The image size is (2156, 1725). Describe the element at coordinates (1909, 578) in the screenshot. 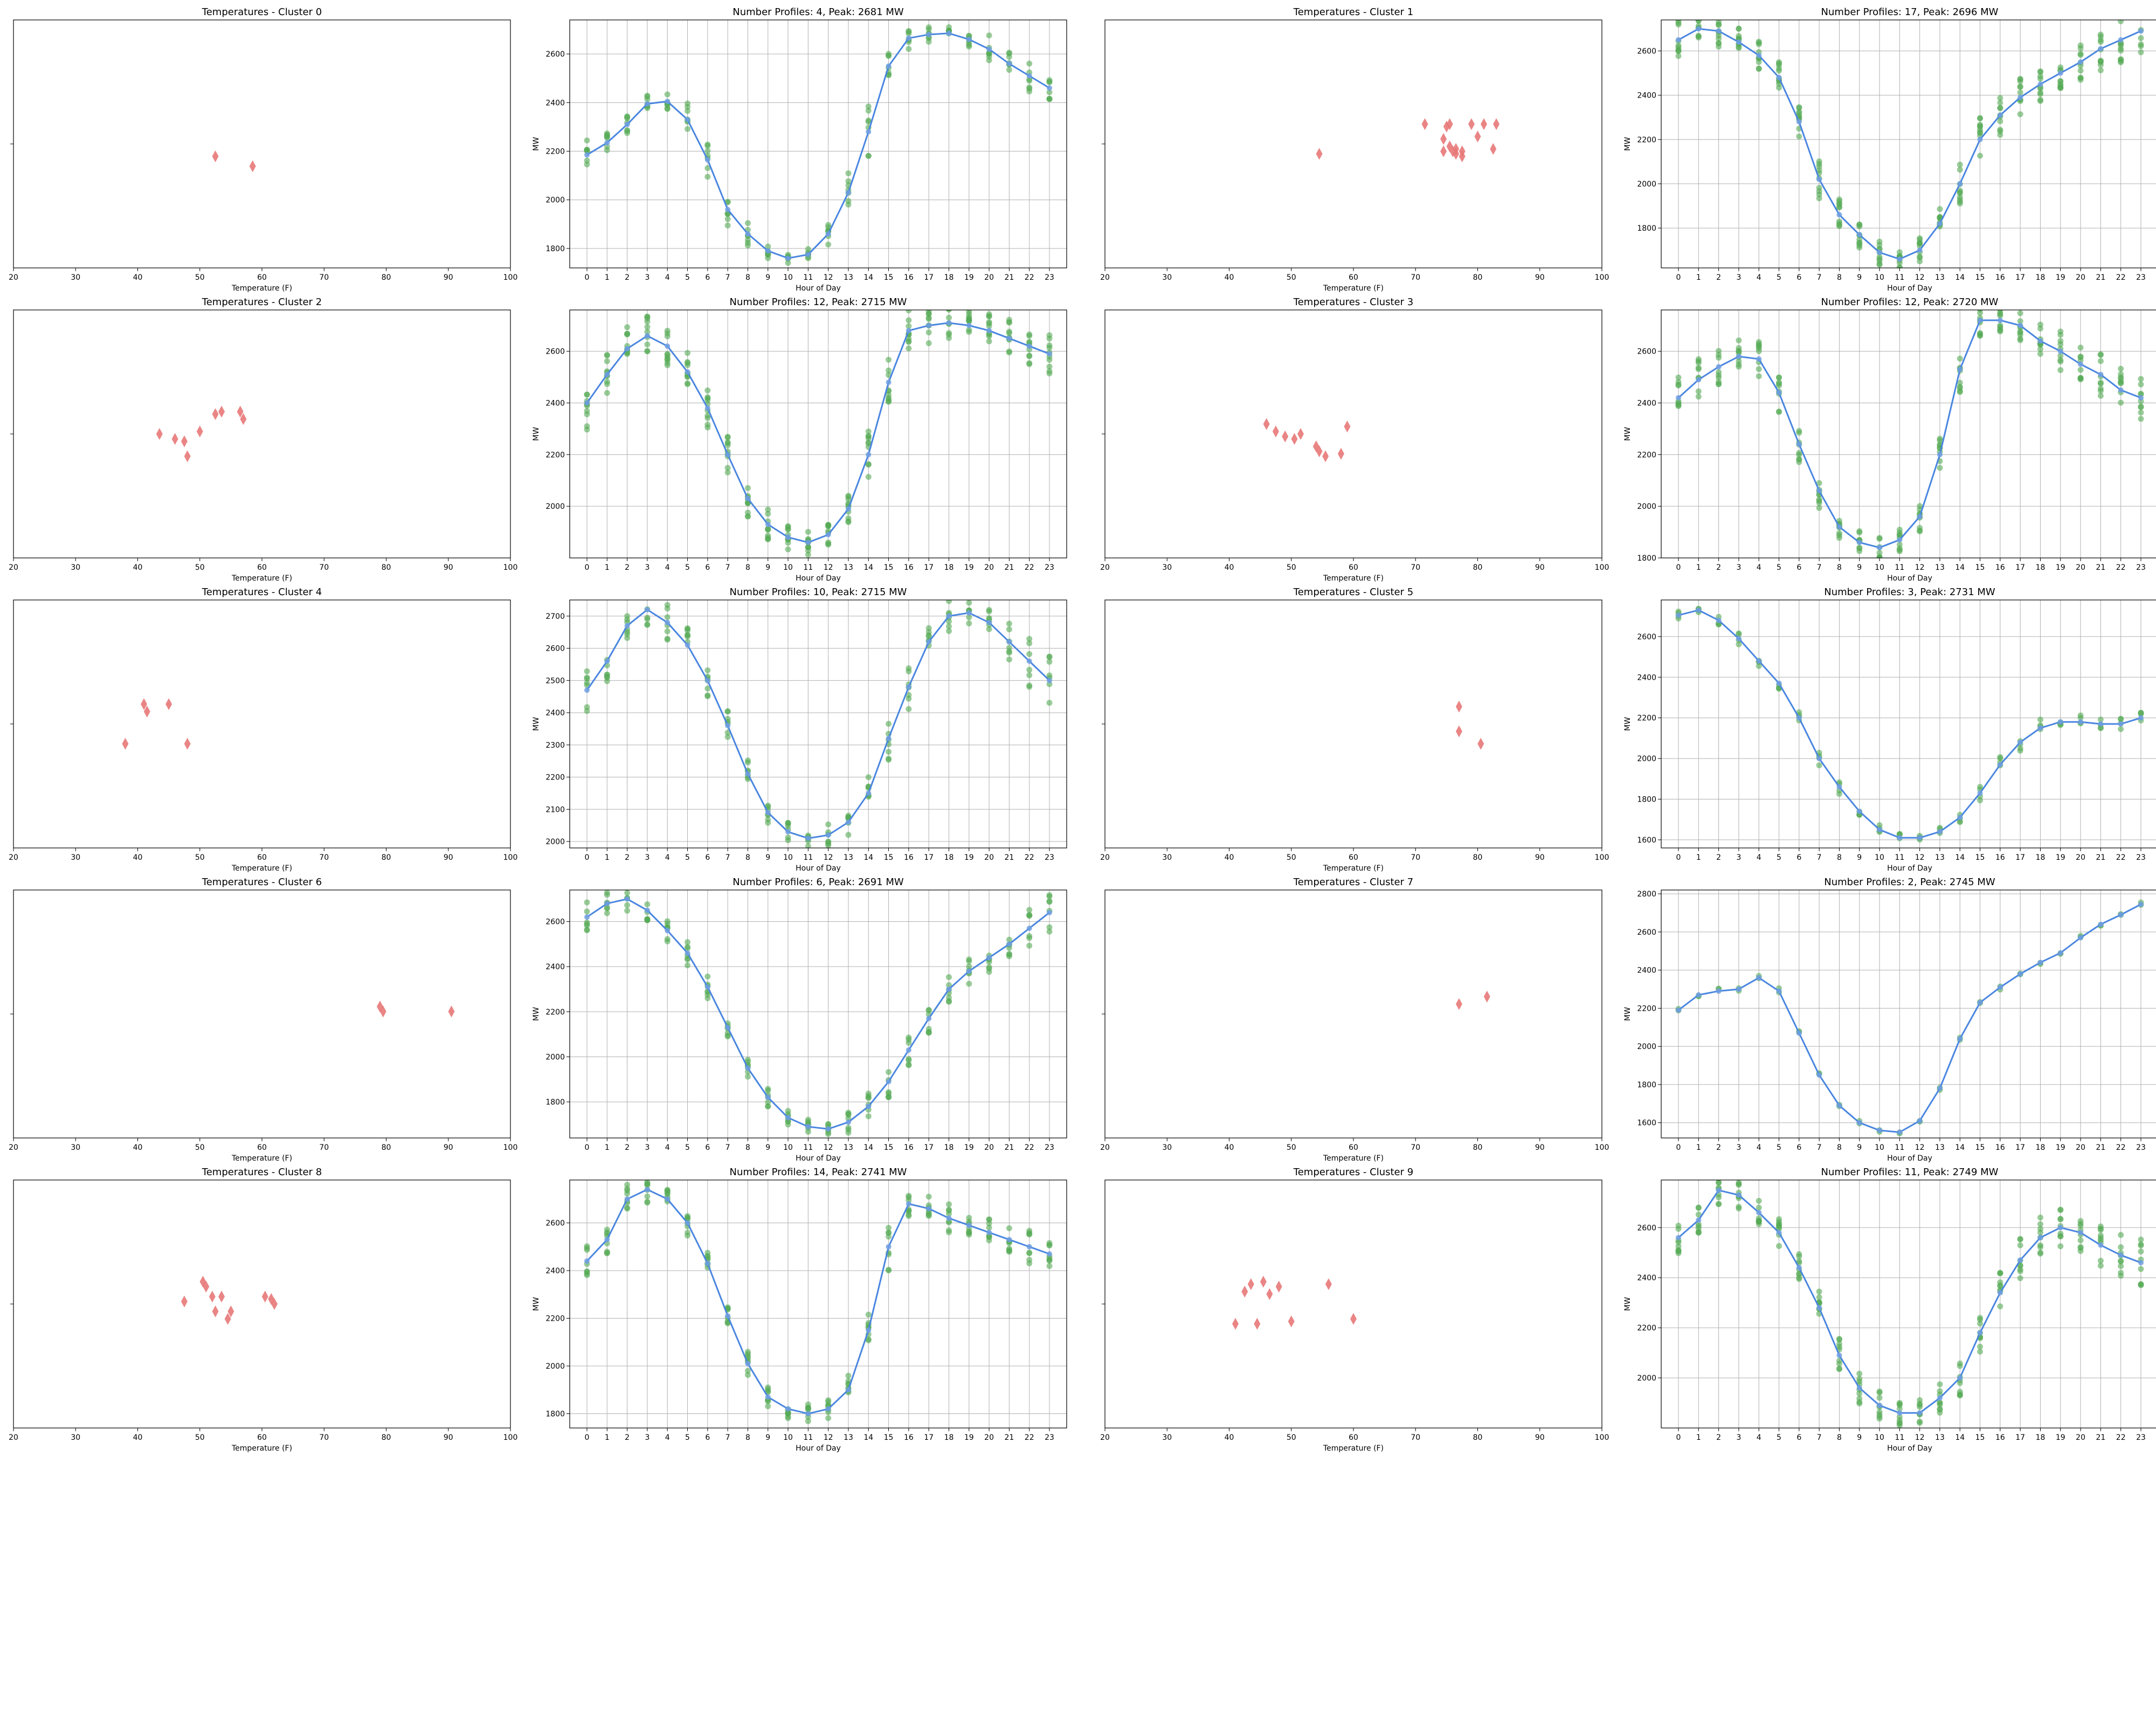

I see `x-axis-label: Hour of Day` at that location.